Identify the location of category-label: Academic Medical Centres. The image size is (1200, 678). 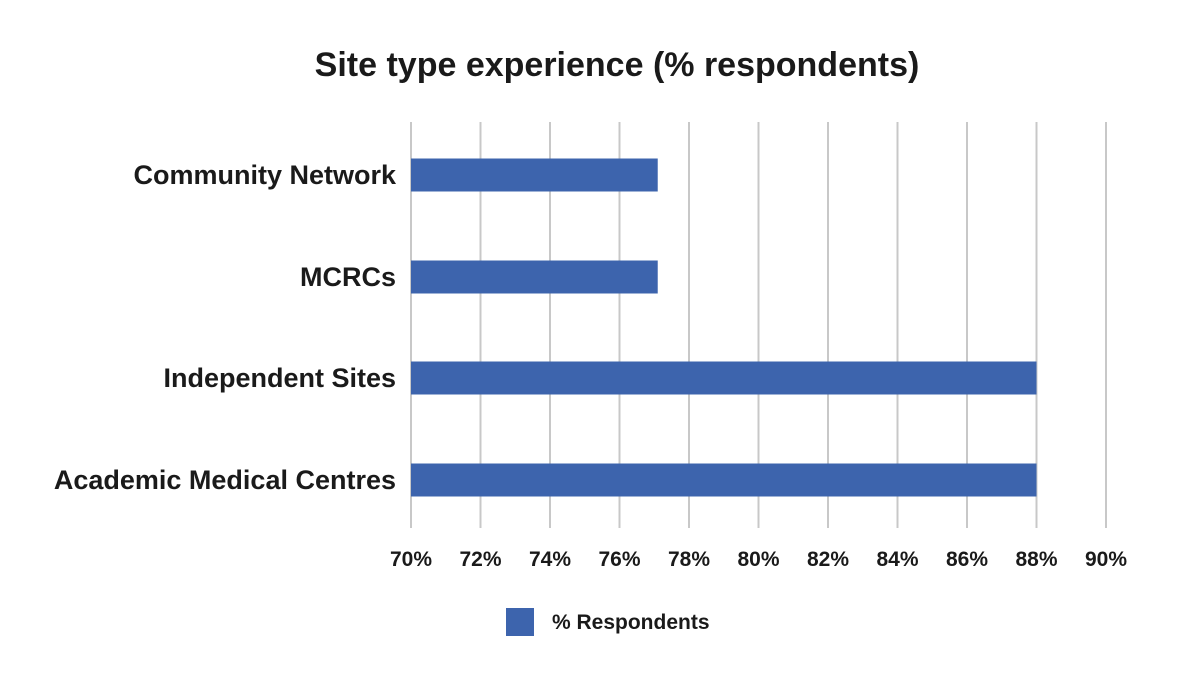
(225, 480).